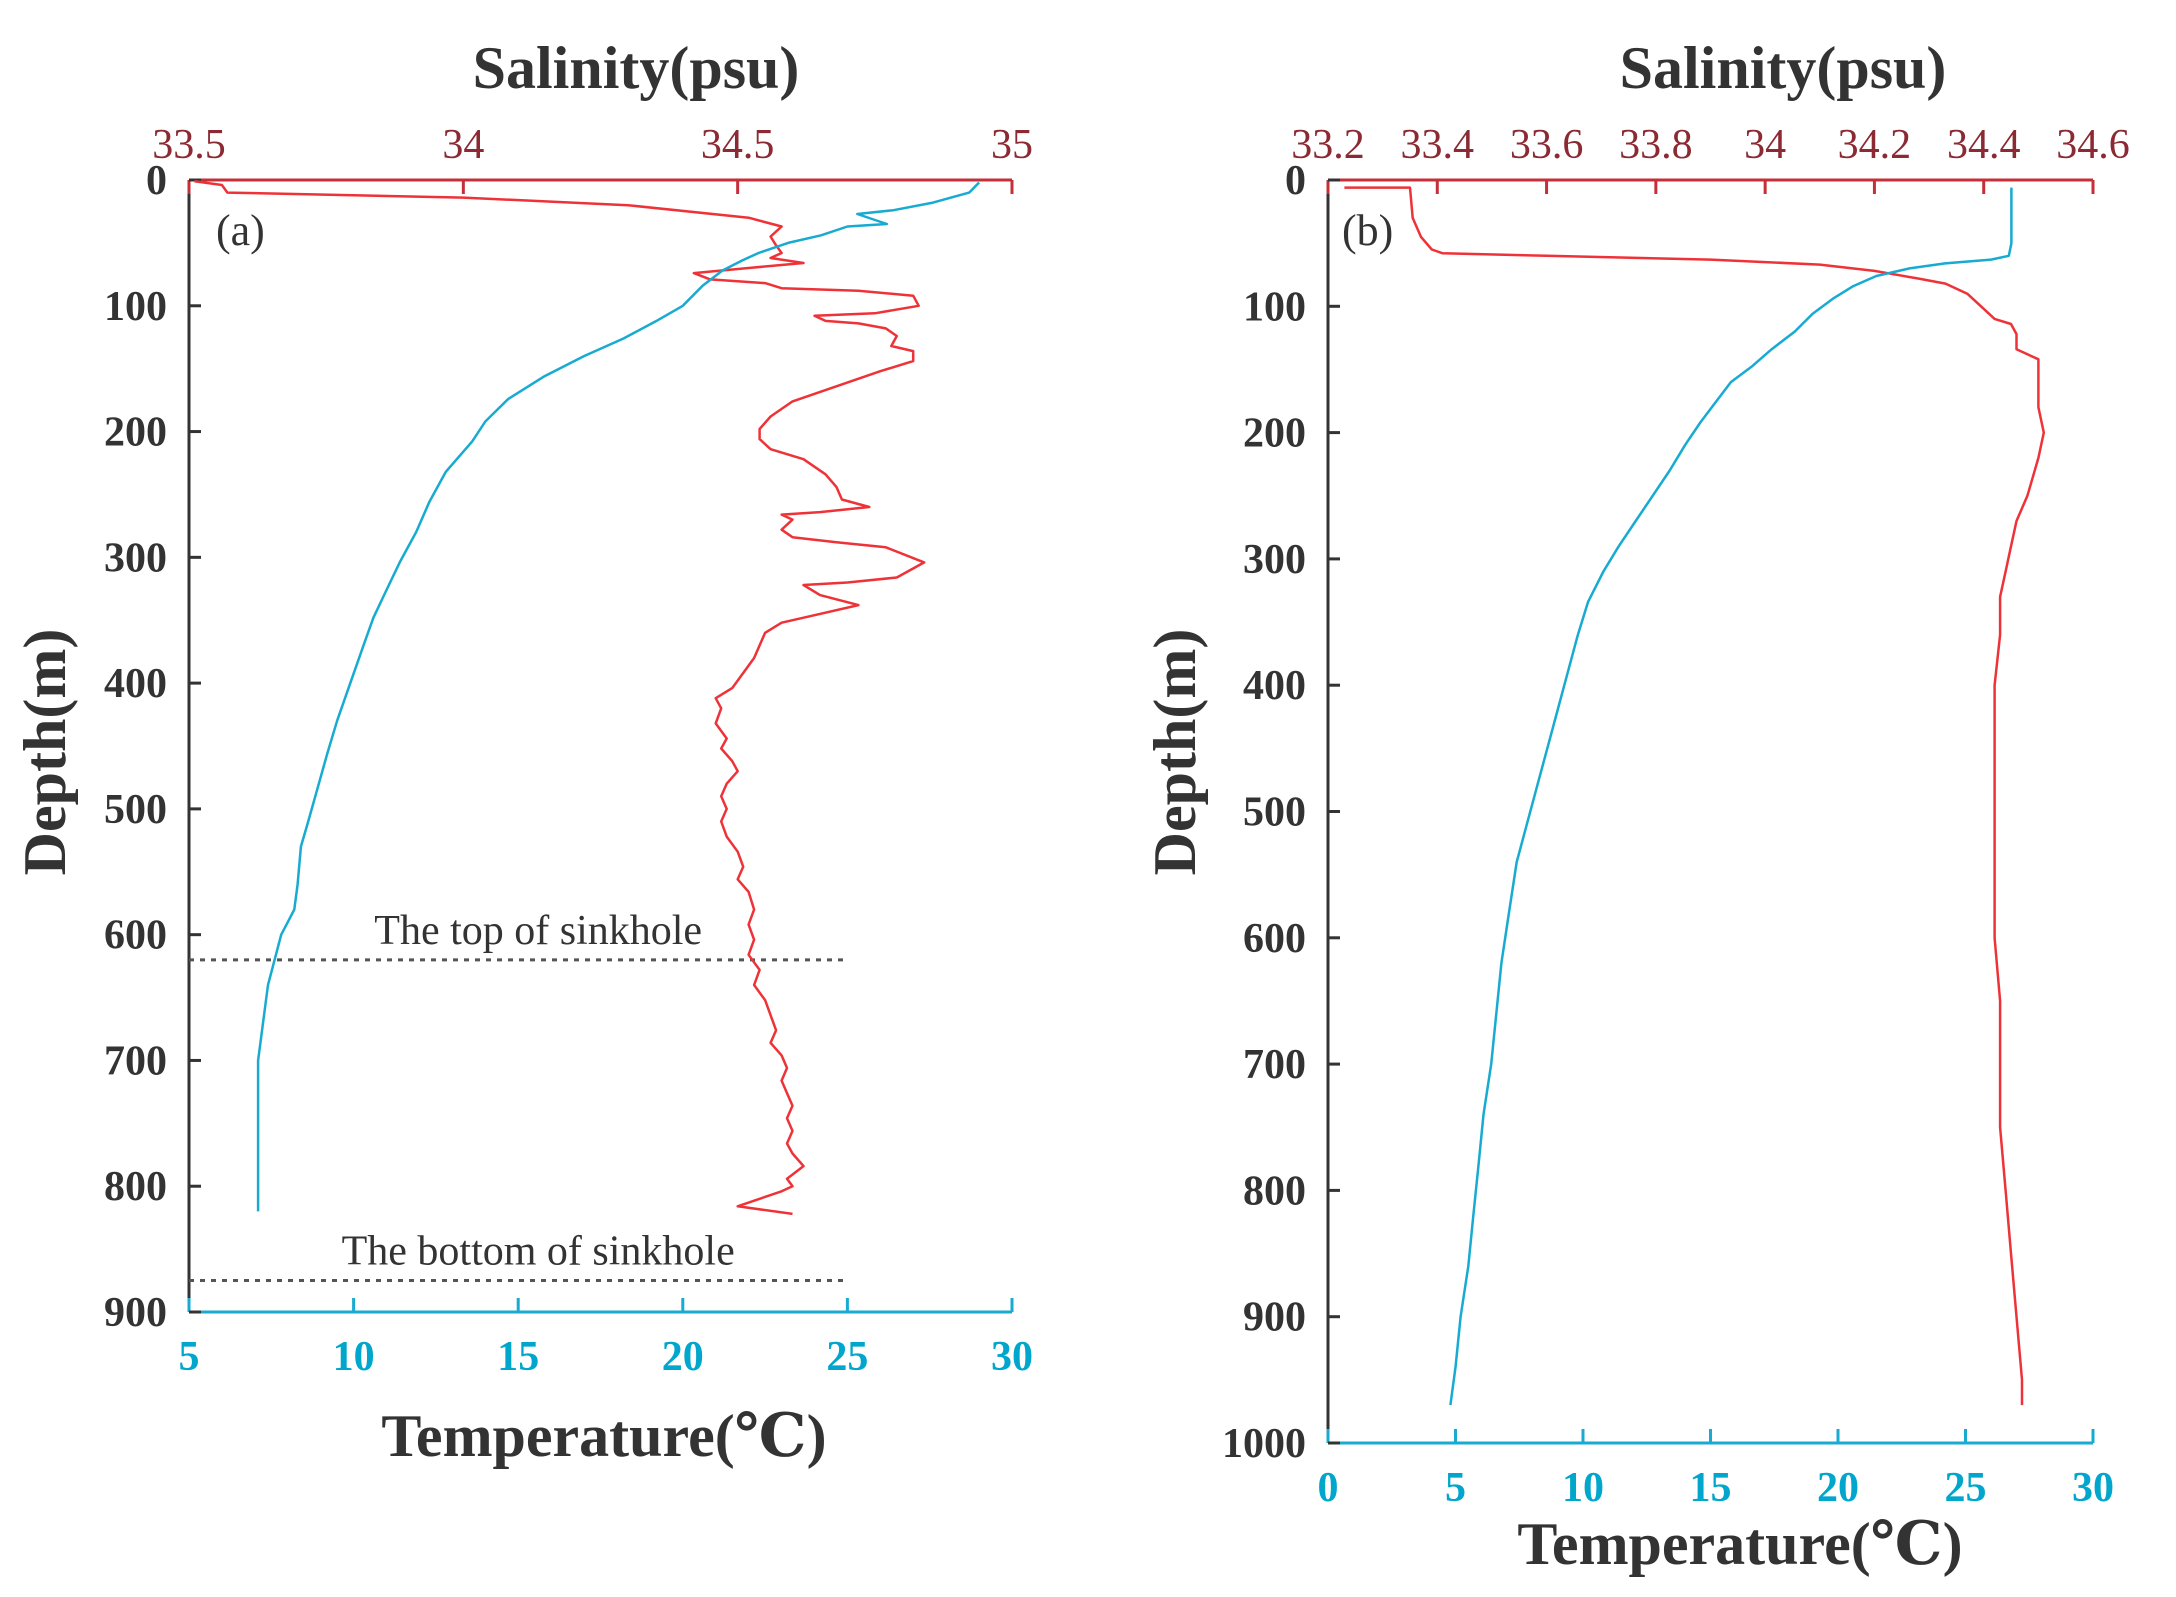 This screenshot has width=2176, height=1597. What do you see at coordinates (603, 1436) in the screenshot?
I see `panel-a-temperature-axis-title: Temperature(℃)` at bounding box center [603, 1436].